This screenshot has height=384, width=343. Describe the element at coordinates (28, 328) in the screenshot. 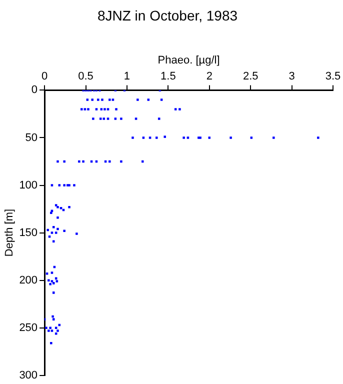

I see `y-tick-label: 250` at that location.